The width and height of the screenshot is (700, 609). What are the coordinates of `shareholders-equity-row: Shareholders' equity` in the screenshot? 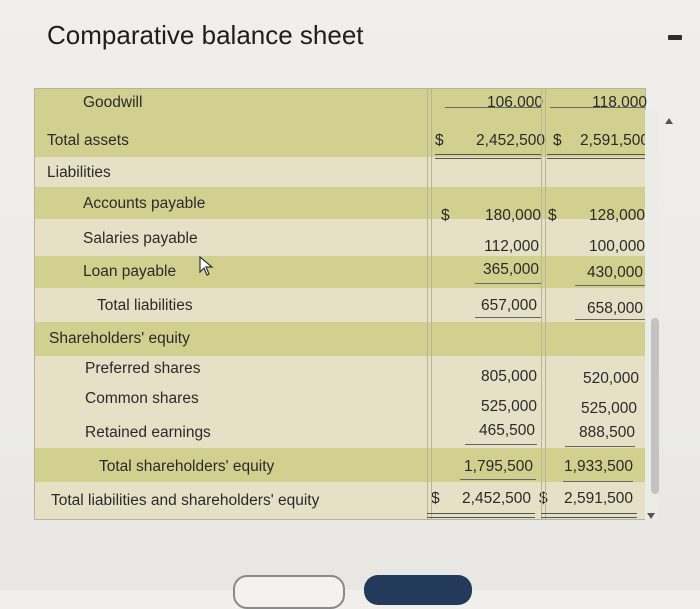 It's located at (340, 339).